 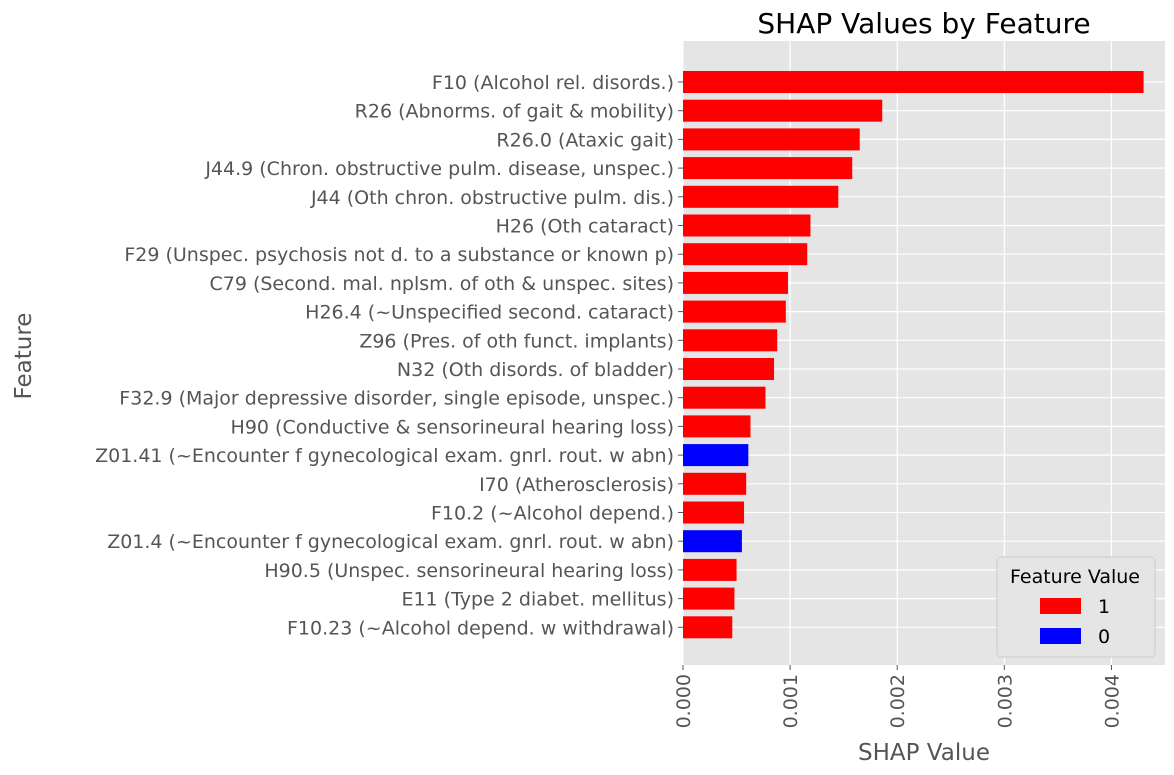 I want to click on x-tick-label: 0.000, so click(x=684, y=701).